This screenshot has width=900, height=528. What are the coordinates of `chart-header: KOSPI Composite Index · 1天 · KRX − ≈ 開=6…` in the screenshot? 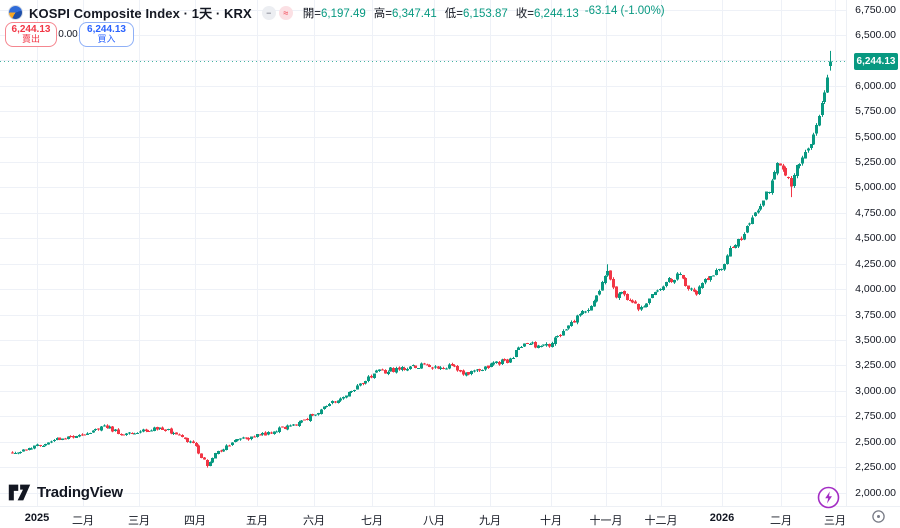 It's located at (336, 12).